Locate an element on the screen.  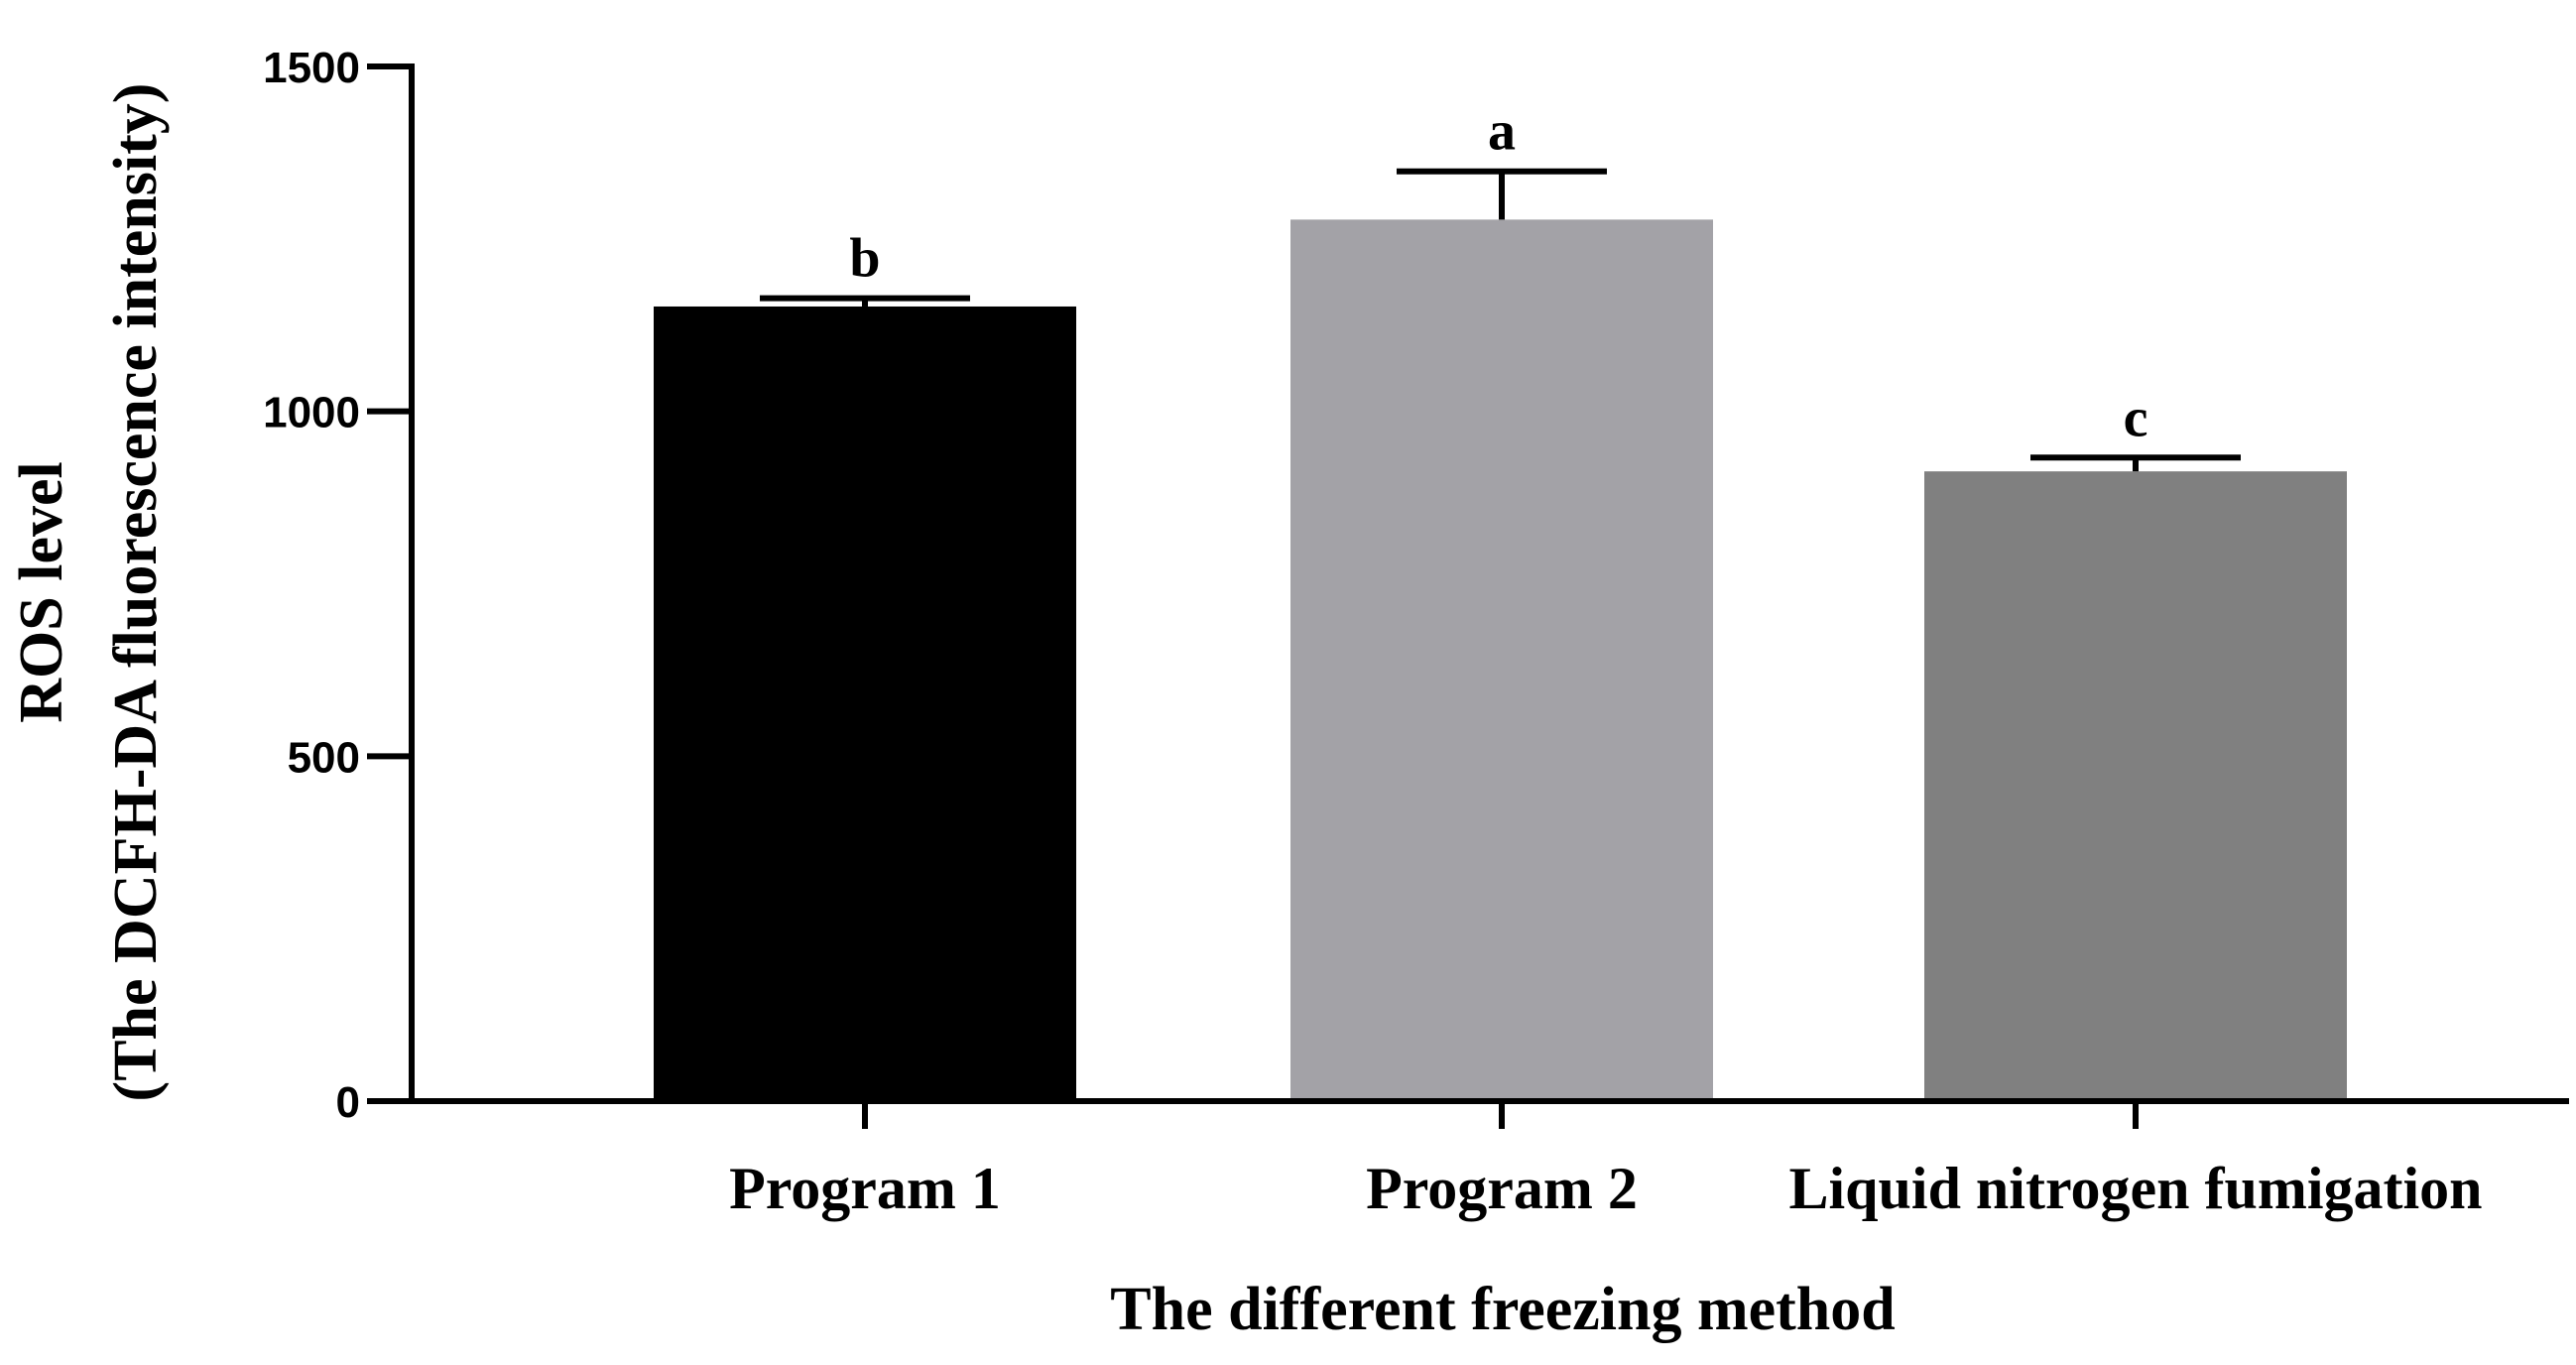
x-tick-label-1: Program 1 is located at coordinates (865, 1188).